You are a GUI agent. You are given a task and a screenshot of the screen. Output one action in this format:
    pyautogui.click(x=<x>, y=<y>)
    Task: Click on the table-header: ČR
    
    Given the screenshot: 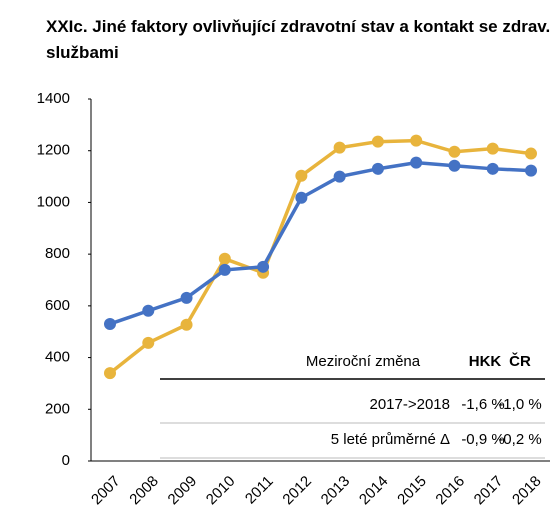 What is the action you would take?
    pyautogui.click(x=520, y=361)
    